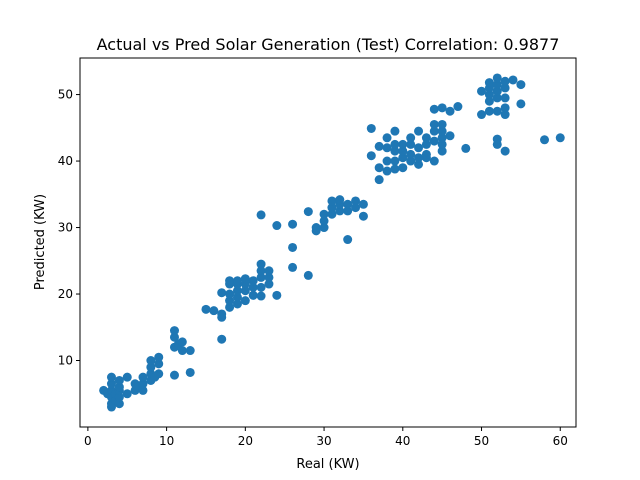  Describe the element at coordinates (481, 441) in the screenshot. I see `x-tick-label: 50` at that location.